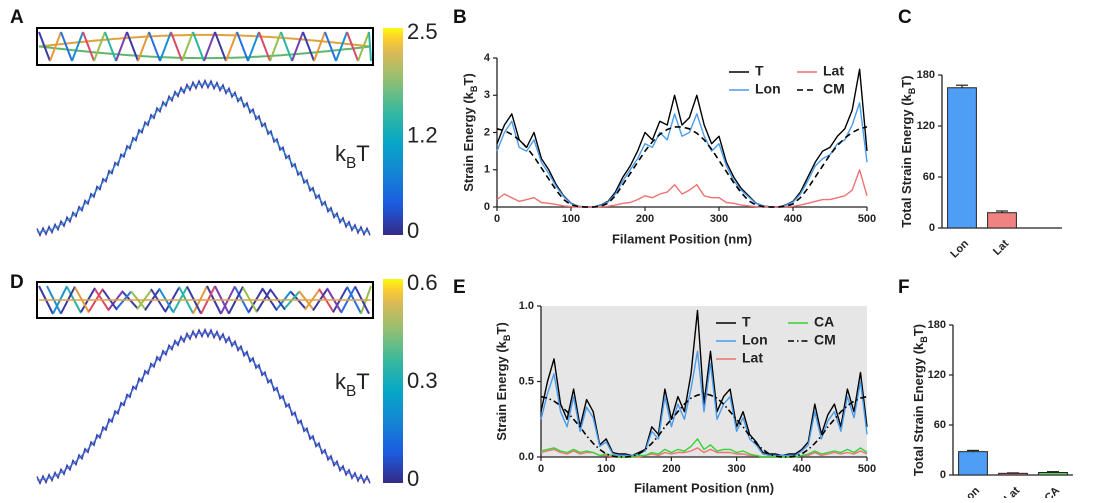  I want to click on x-tick-label: CA, so click(1052, 491).